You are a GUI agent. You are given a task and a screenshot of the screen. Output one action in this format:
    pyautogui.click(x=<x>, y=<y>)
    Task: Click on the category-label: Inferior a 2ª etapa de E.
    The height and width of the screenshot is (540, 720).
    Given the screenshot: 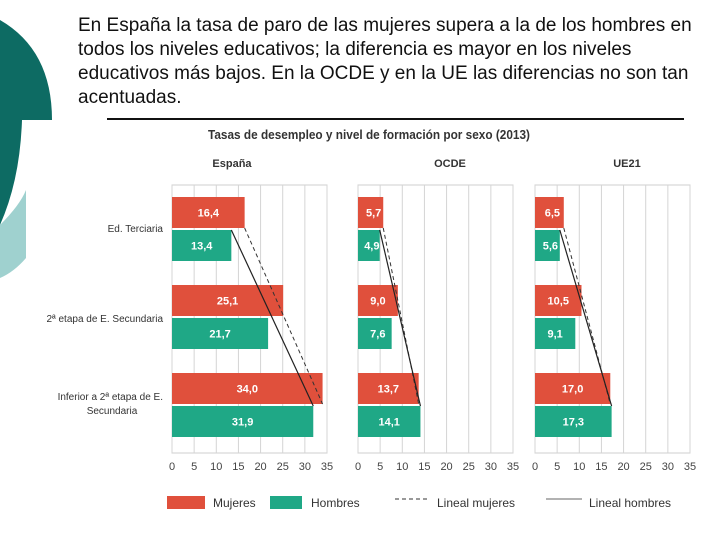 What is the action you would take?
    pyautogui.click(x=110, y=397)
    